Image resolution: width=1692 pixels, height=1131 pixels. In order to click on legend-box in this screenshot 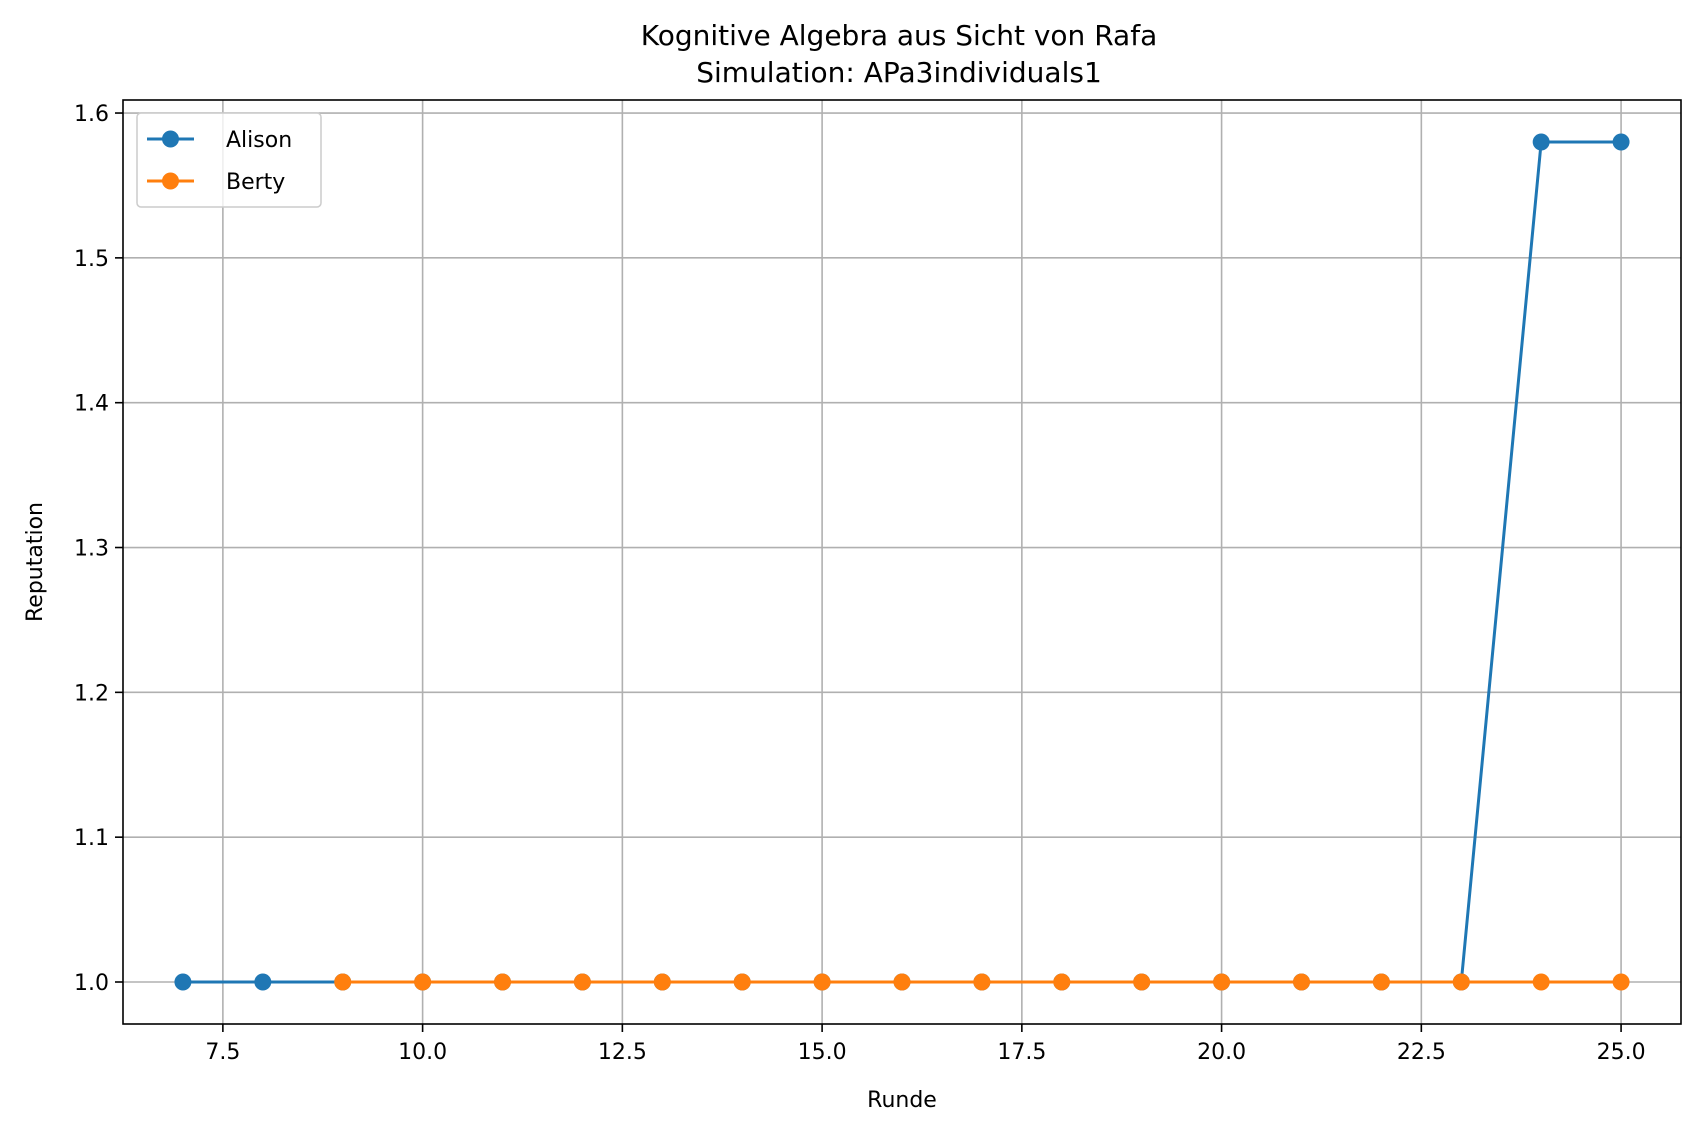, I will do `click(229, 160)`.